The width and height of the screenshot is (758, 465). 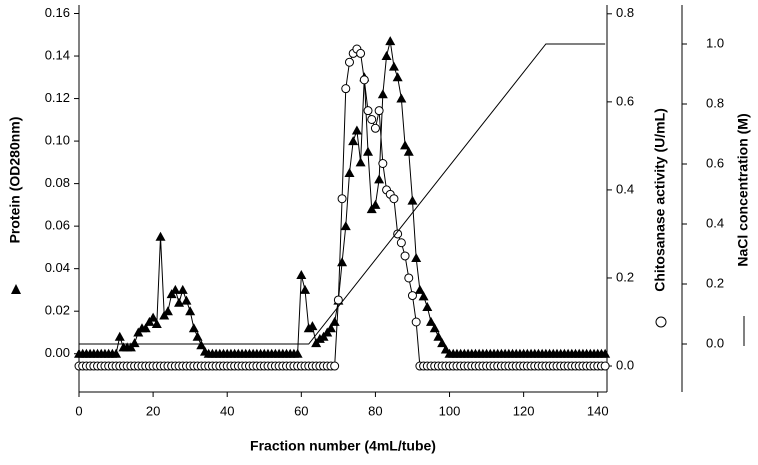 What do you see at coordinates (450, 410) in the screenshot?
I see `x-tick-label: 100` at bounding box center [450, 410].